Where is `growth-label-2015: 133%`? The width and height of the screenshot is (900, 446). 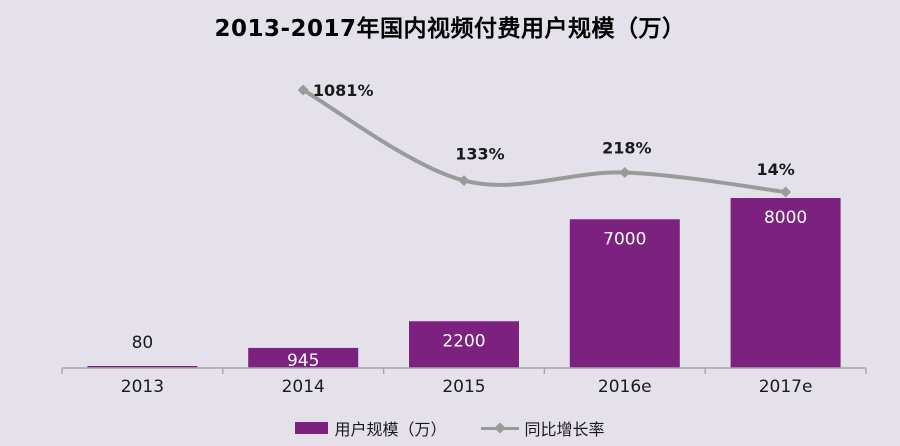
growth-label-2015: 133% is located at coordinates (479, 154).